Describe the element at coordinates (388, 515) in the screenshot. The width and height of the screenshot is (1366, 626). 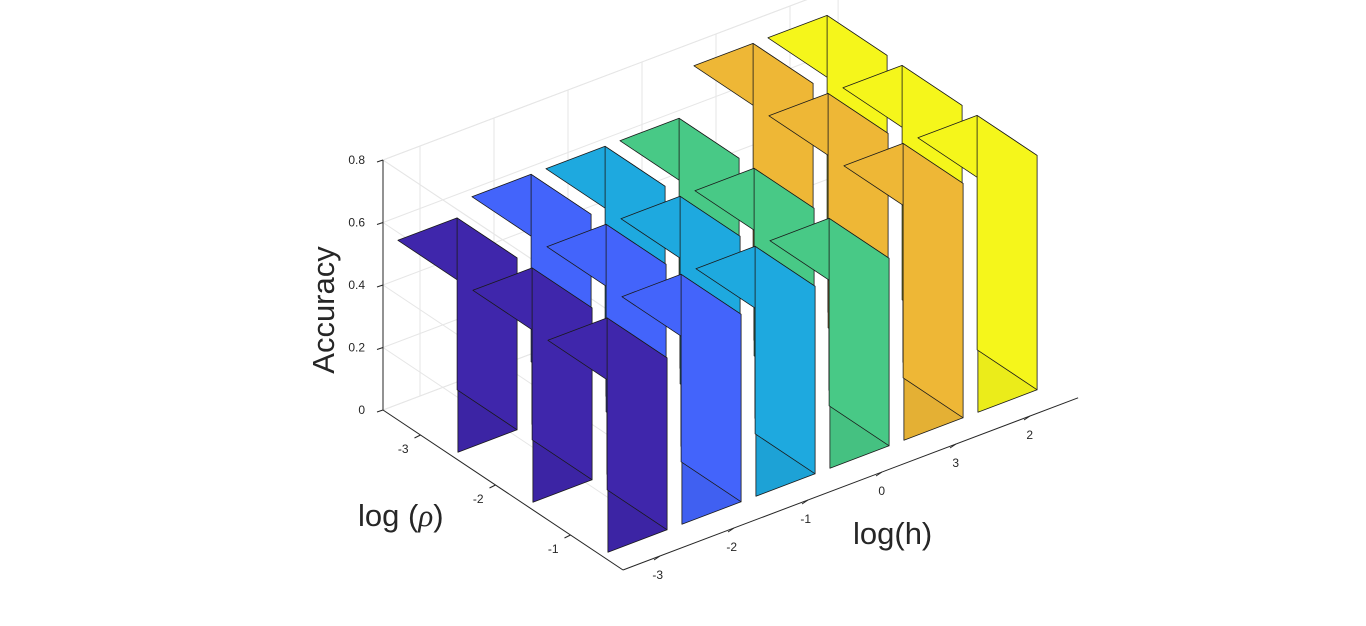
I see `y-axis-label-prefix: log (` at that location.